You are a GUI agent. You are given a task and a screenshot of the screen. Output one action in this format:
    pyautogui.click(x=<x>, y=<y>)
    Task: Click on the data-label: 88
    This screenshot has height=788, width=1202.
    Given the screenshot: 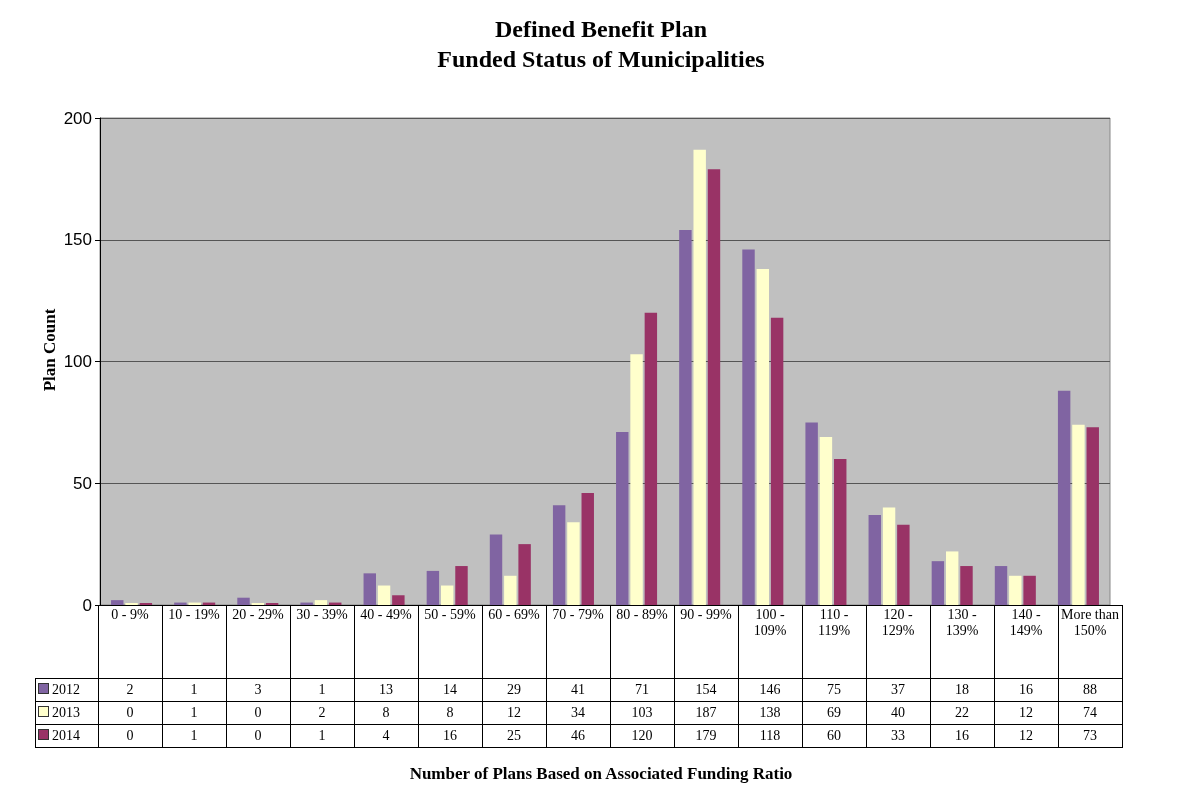 What is the action you would take?
    pyautogui.click(x=1090, y=690)
    